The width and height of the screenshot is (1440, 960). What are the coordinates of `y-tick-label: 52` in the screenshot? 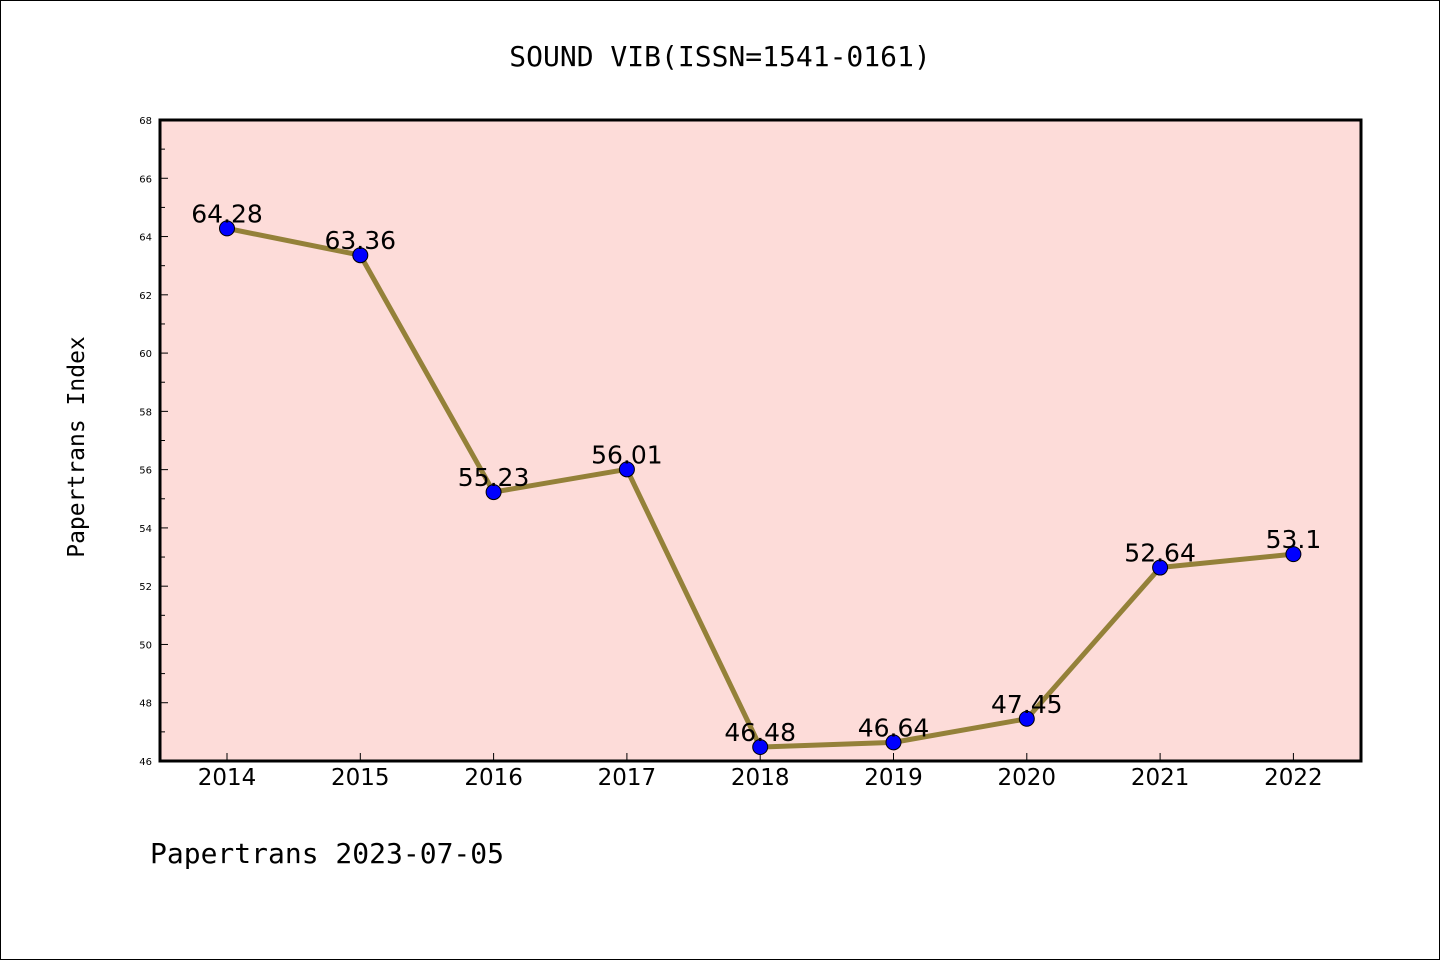 It's located at (145, 587).